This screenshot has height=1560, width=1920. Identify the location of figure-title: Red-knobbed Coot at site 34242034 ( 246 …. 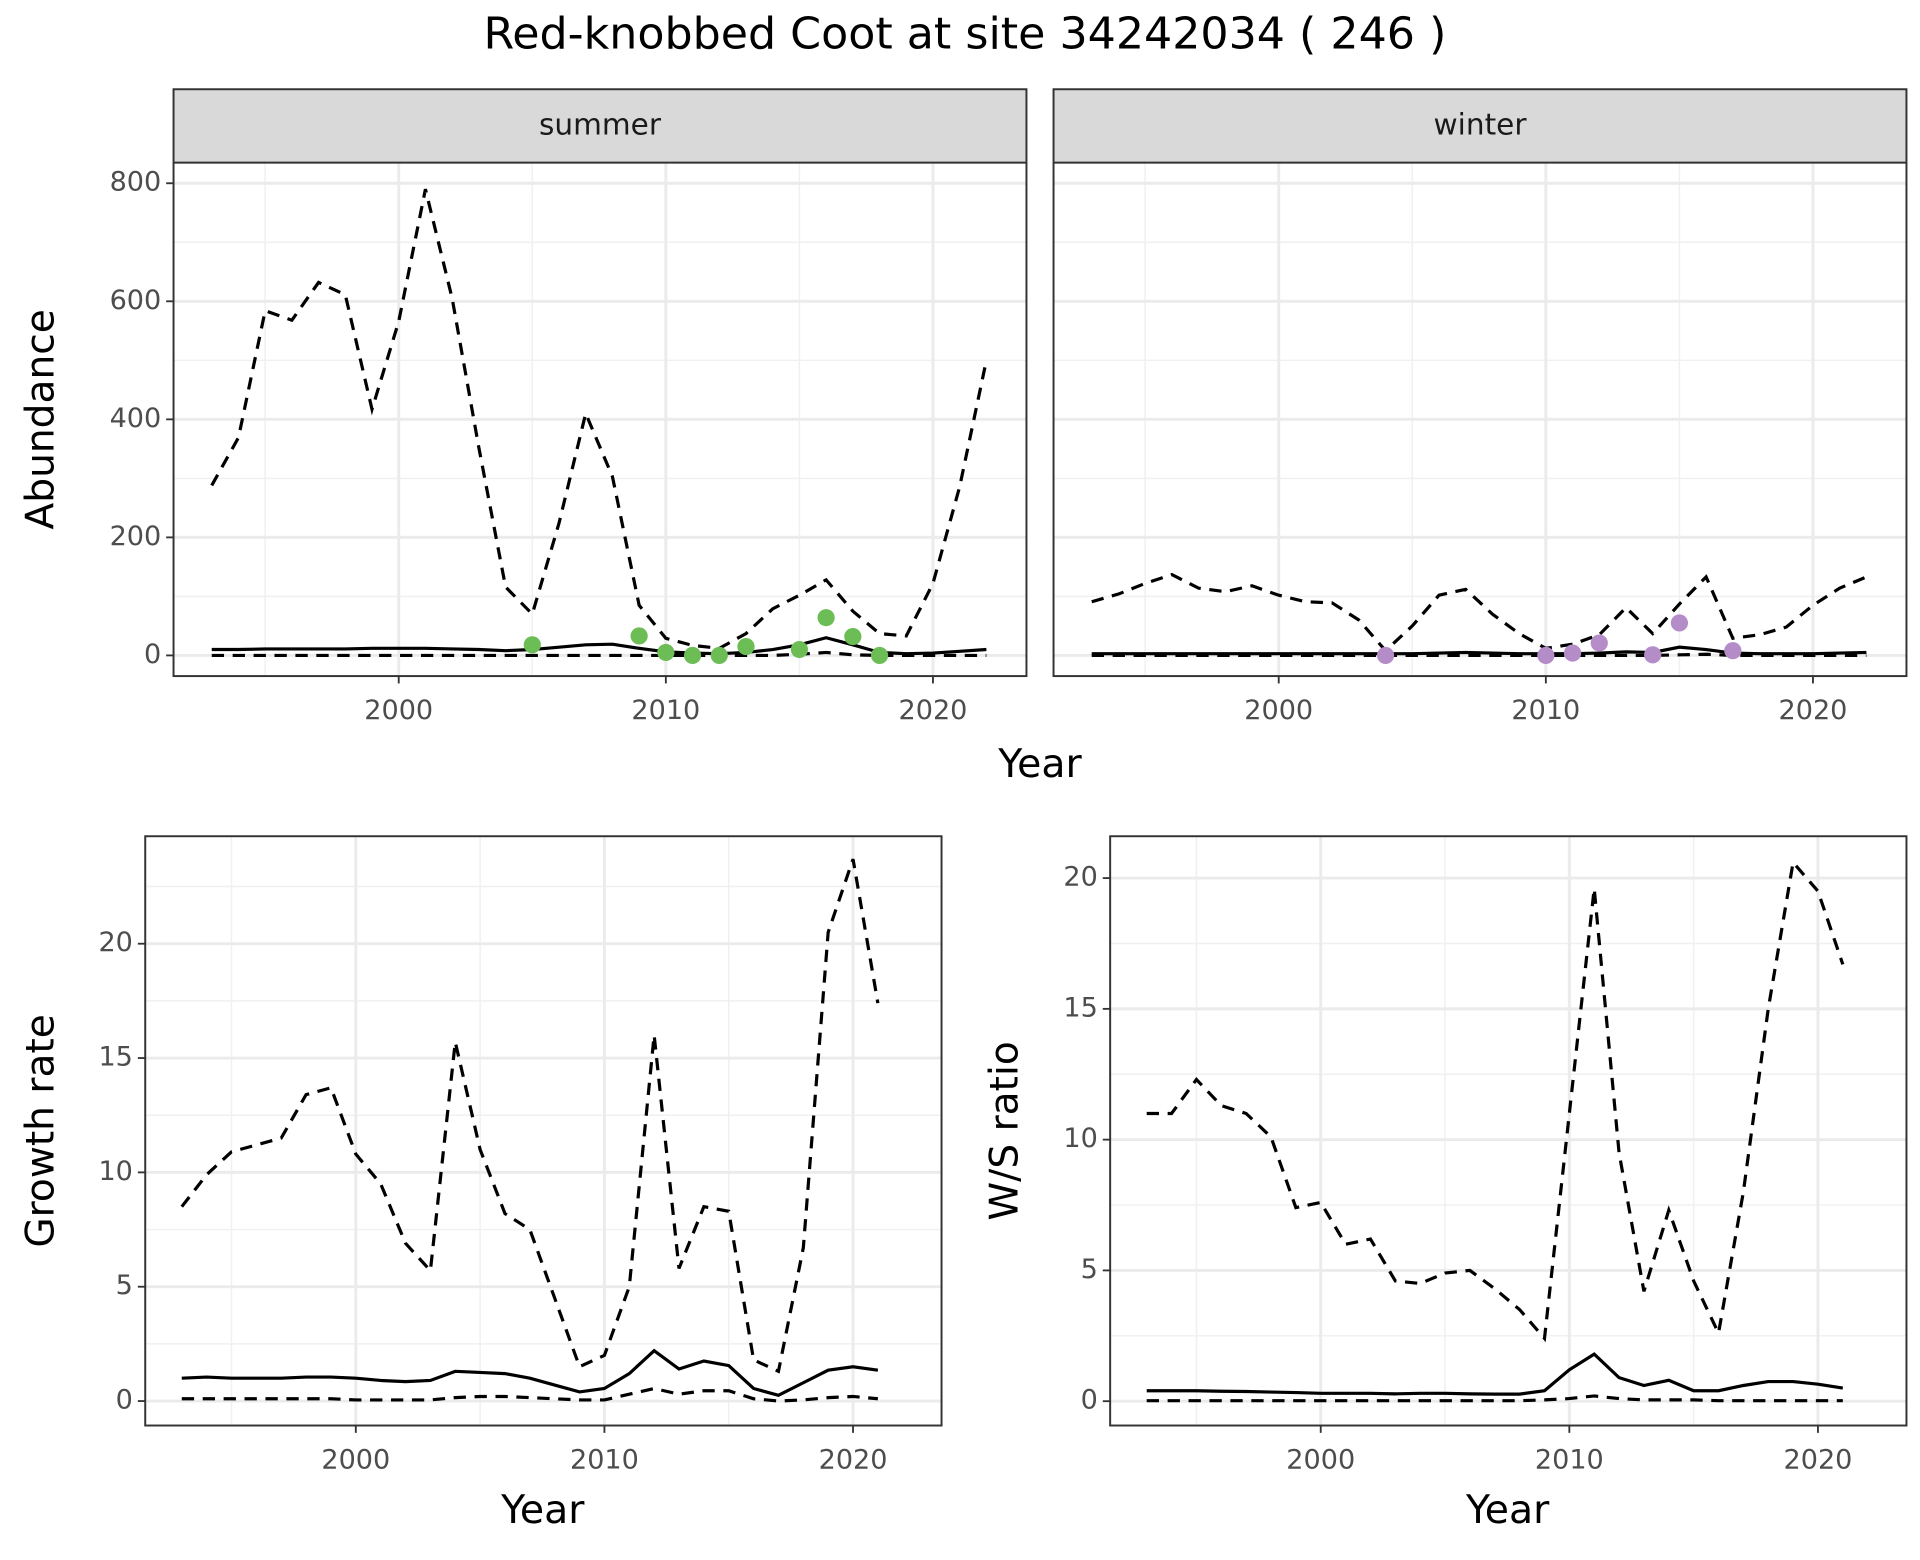
(964, 34).